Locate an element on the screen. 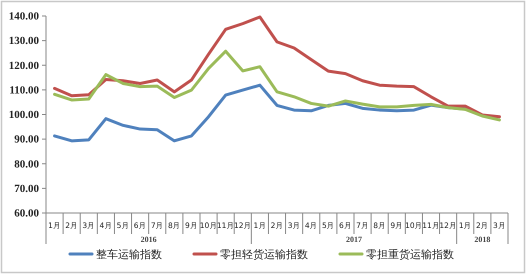 The width and height of the screenshot is (526, 274). y-tick-label: 130.00 is located at coordinates (24, 41).